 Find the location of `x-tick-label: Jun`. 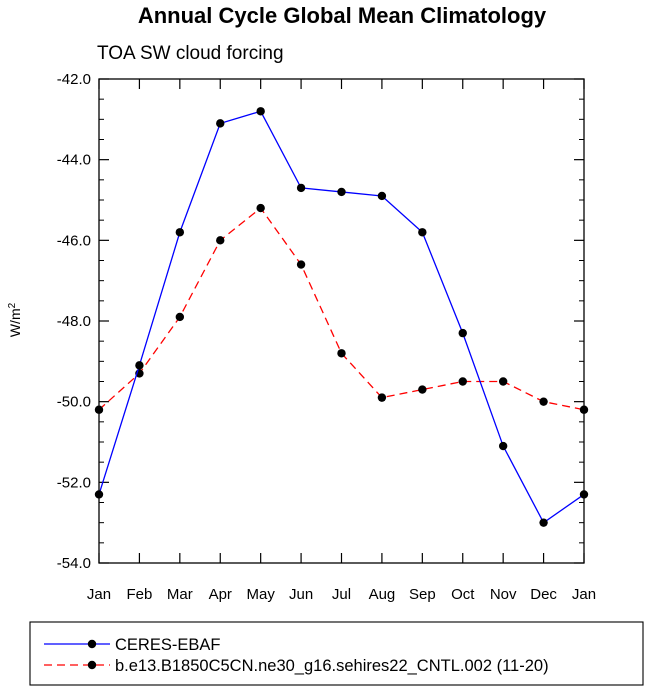

x-tick-label: Jun is located at coordinates (301, 594).